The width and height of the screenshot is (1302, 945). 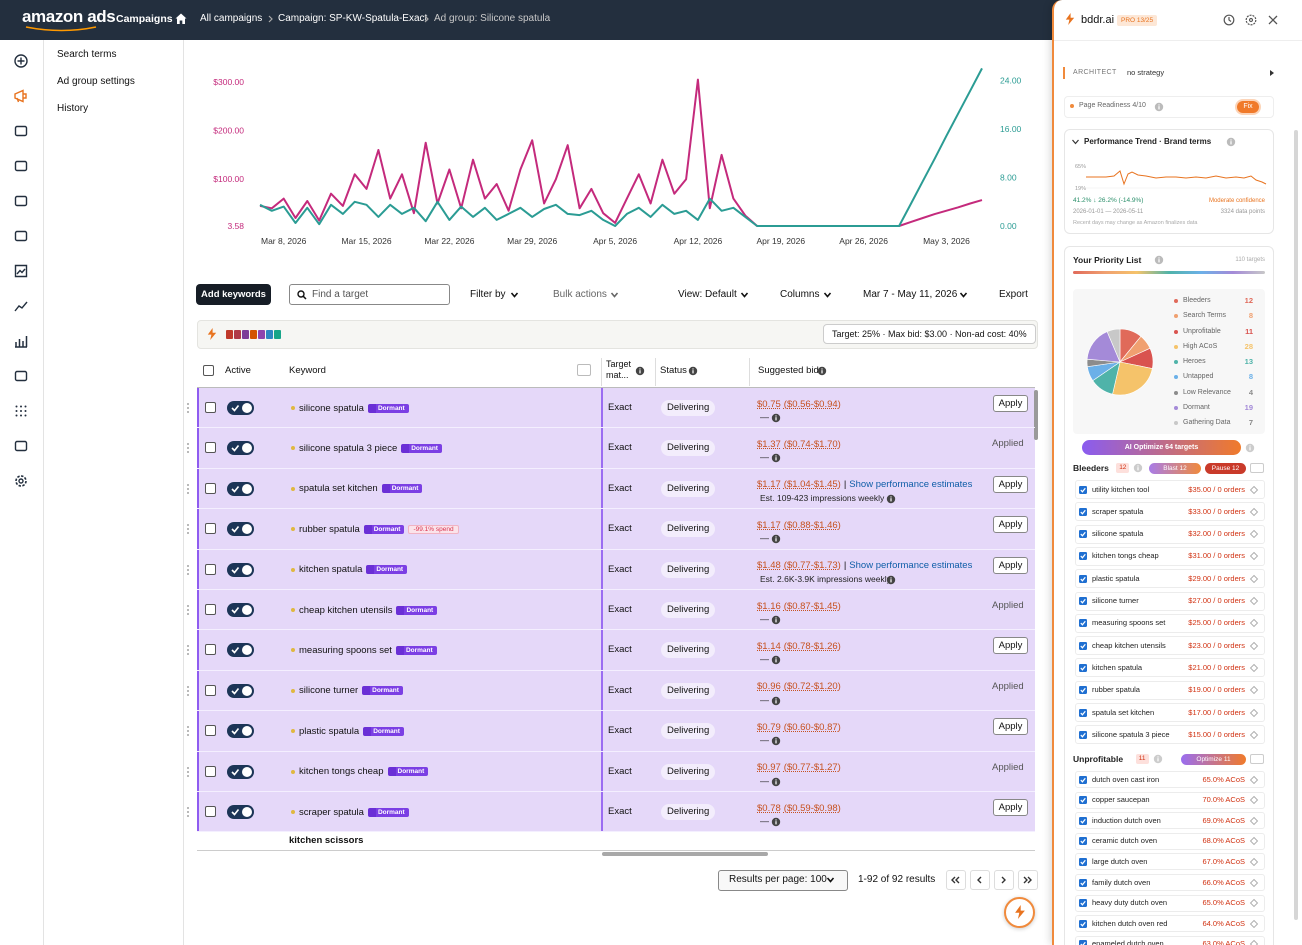 I want to click on breadcrumb: Campaign: SP-KW-Spatula-Exact, so click(x=353, y=18).